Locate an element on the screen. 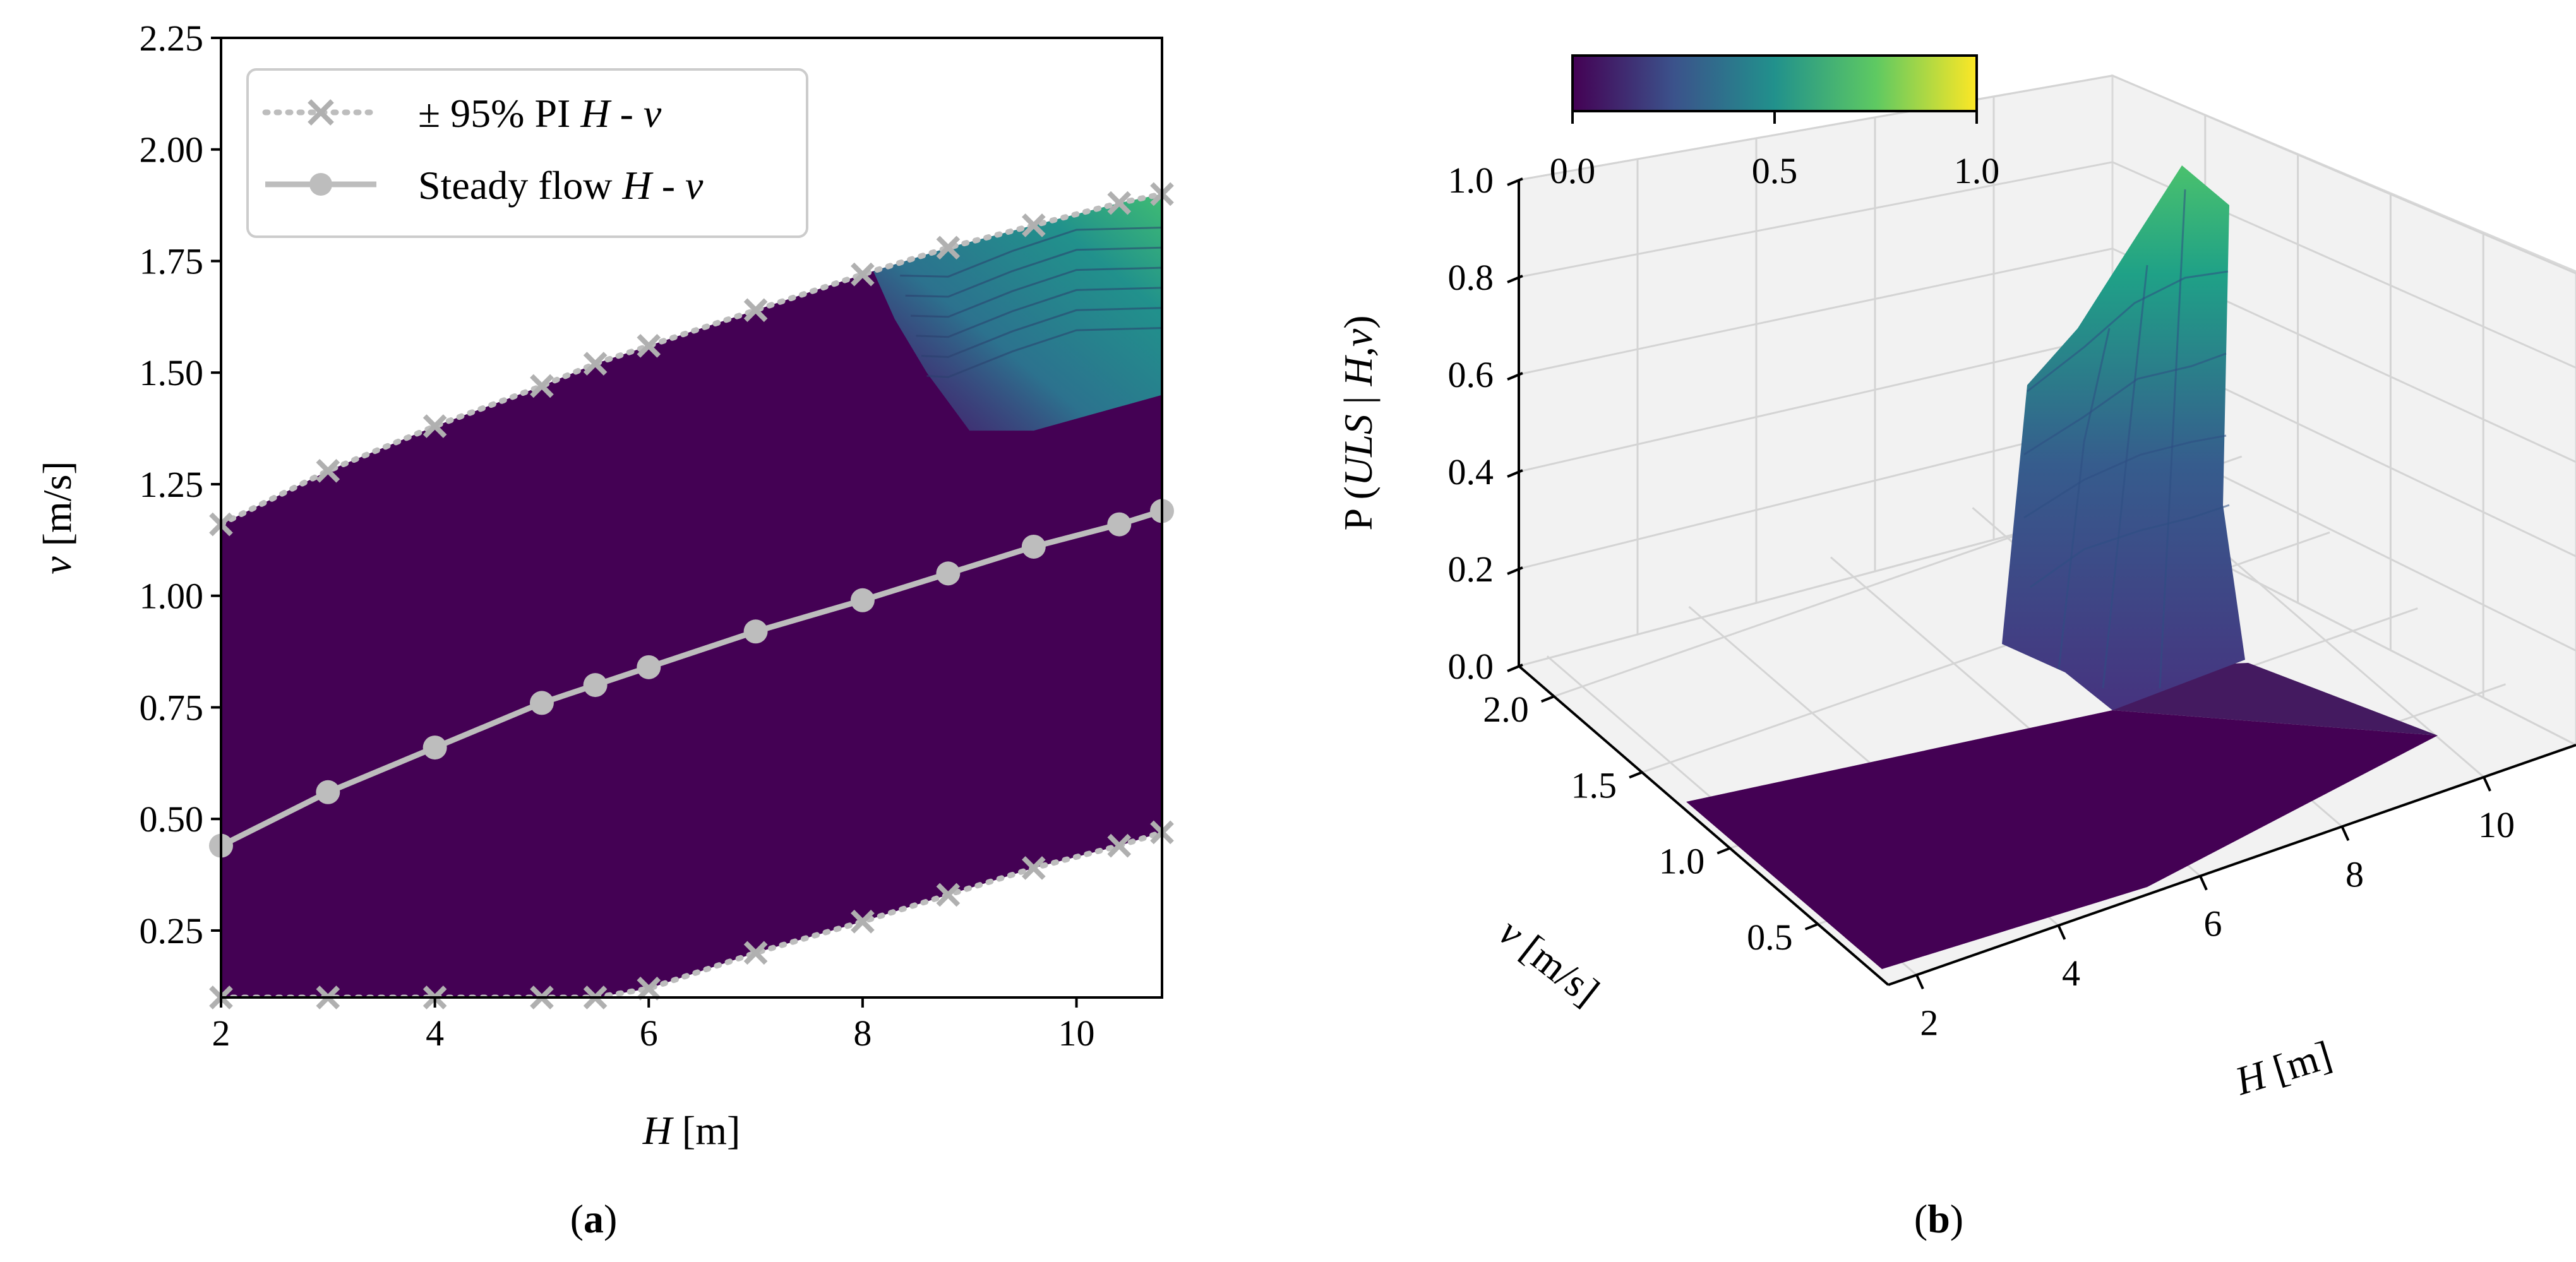  legend-steady-marker is located at coordinates (320, 184).